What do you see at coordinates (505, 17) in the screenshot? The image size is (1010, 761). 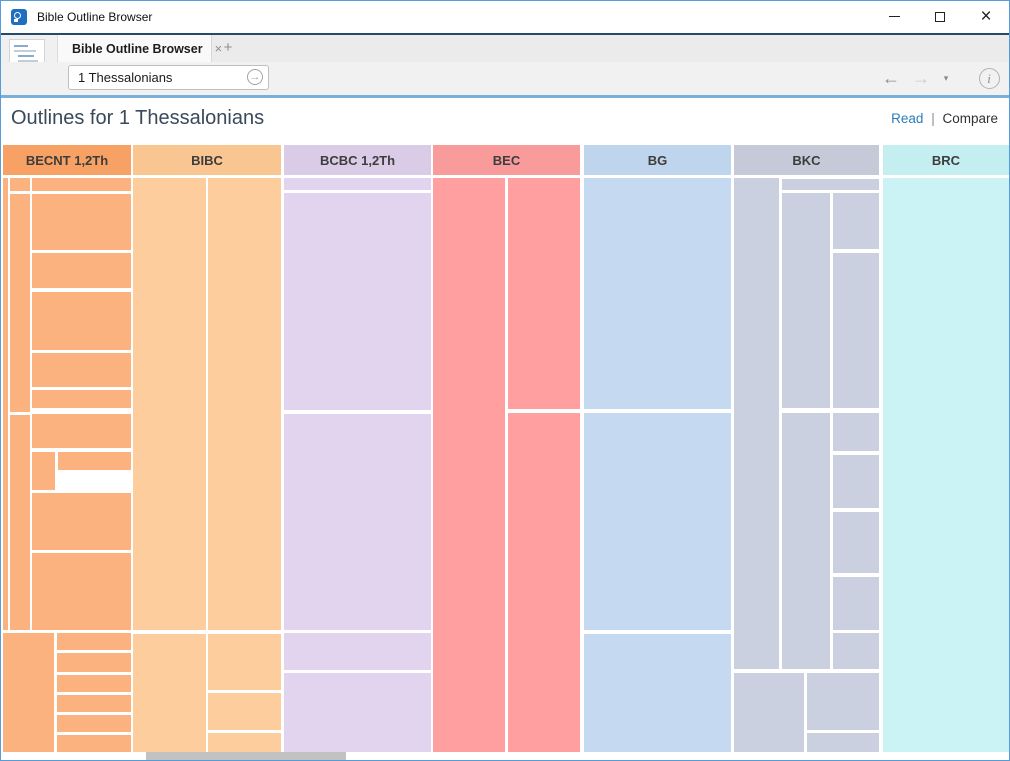 I see `title-bar: Bible Outline Browser ×` at bounding box center [505, 17].